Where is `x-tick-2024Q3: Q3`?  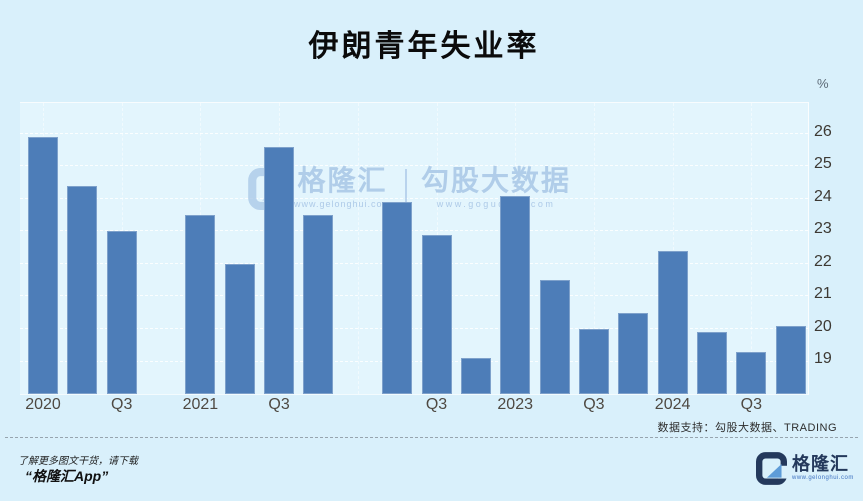 x-tick-2024Q3: Q3 is located at coordinates (751, 404).